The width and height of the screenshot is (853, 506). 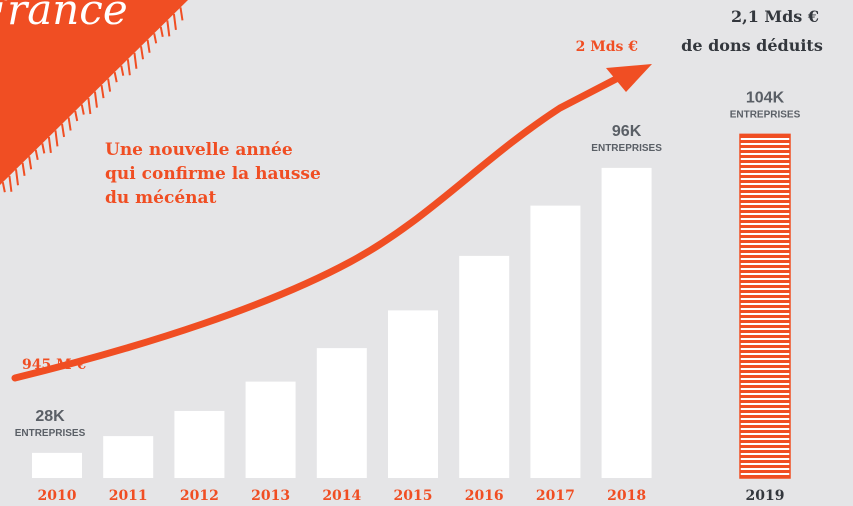 I want to click on value-label: 96K, so click(x=627, y=131).